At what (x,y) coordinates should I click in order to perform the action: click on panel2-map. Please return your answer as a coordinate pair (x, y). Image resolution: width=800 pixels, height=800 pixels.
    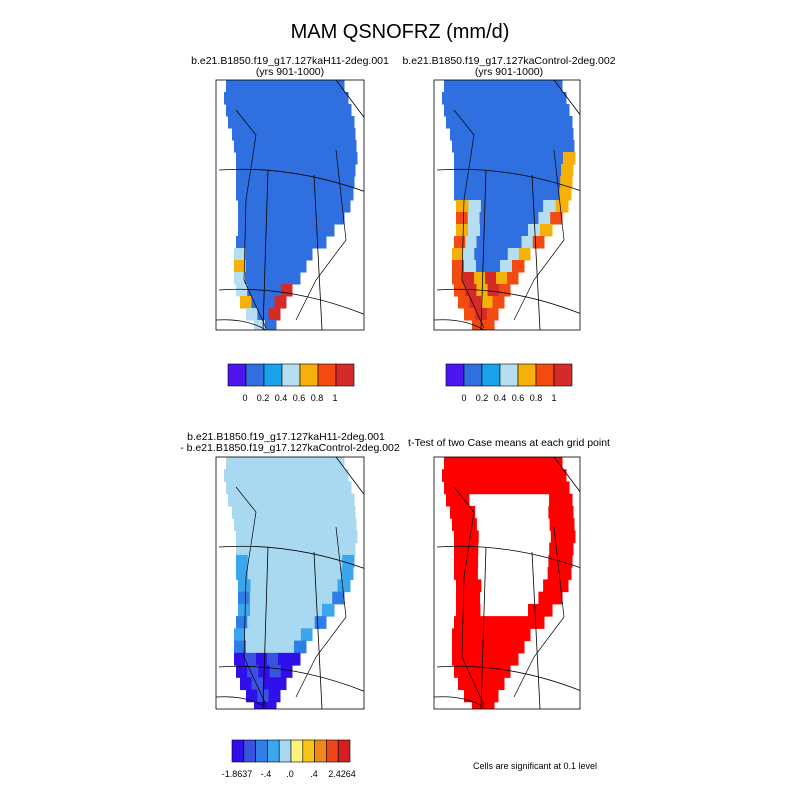
    Looking at the image, I should click on (507, 205).